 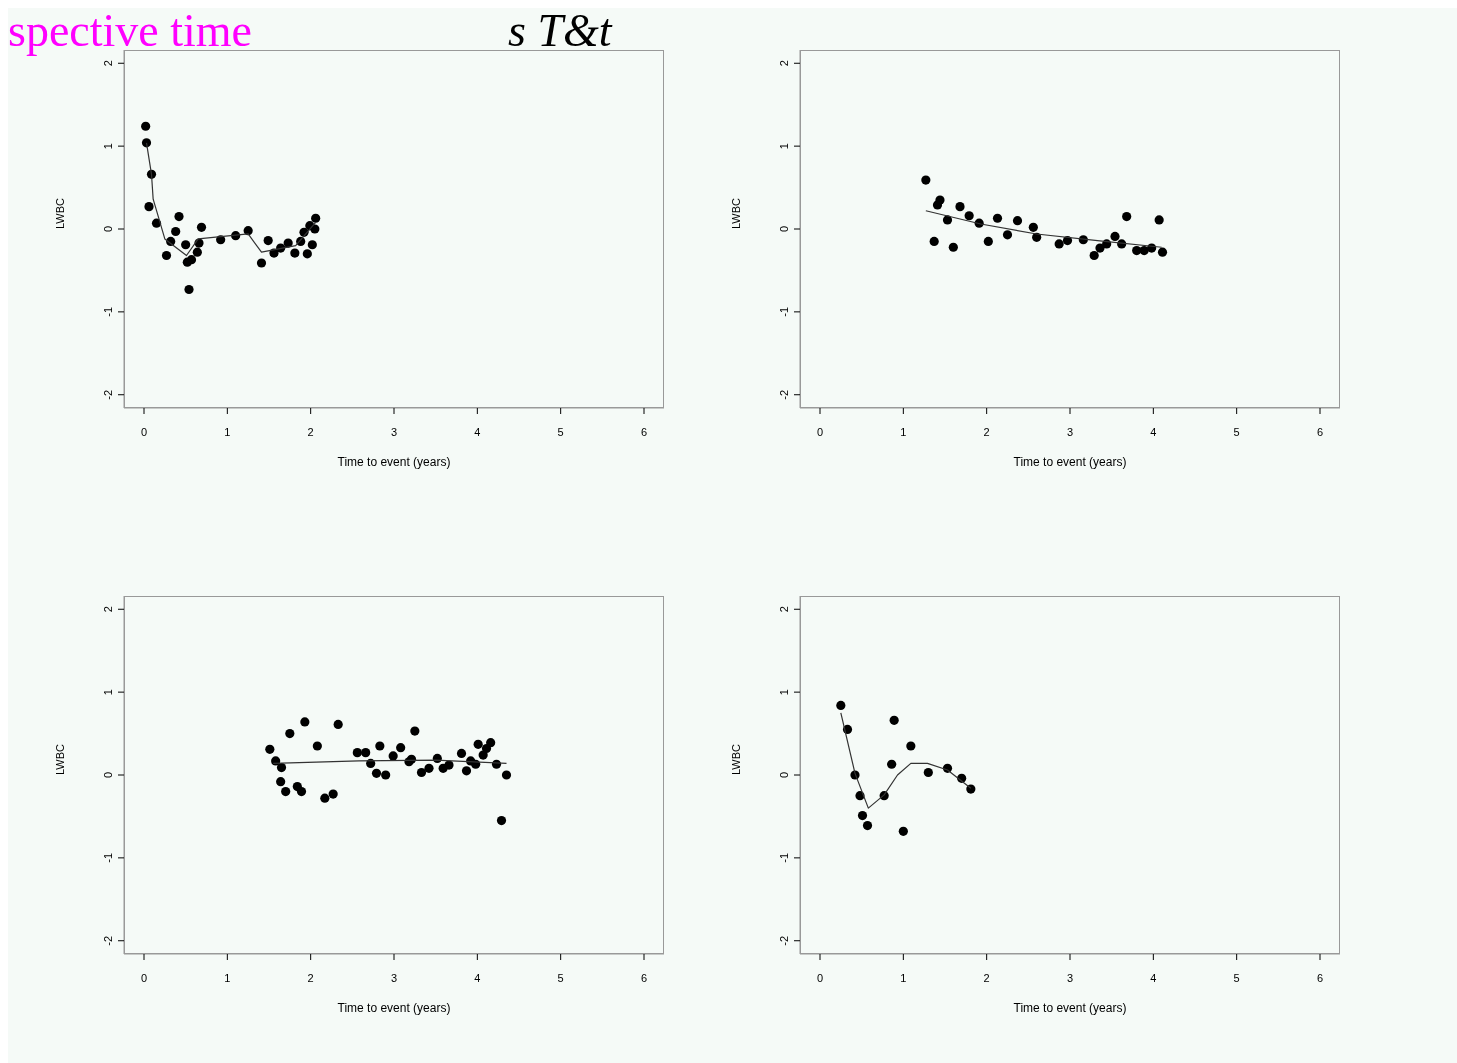 What do you see at coordinates (130, 31) in the screenshot?
I see `annotation: spective time` at bounding box center [130, 31].